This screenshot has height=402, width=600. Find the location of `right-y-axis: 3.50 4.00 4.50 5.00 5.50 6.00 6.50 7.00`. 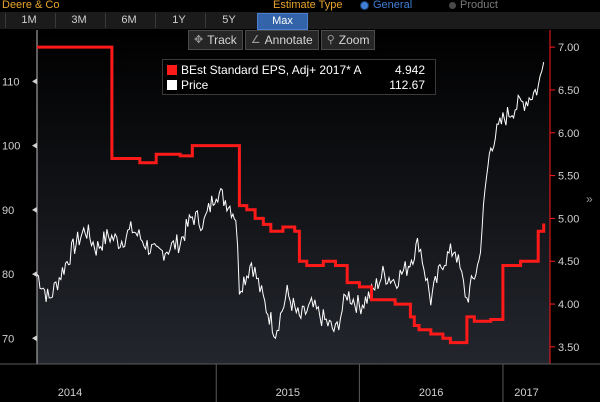

right-y-axis: 3.50 4.00 4.50 5.00 5.50 6.00 6.50 7.00 is located at coordinates (564, 198).